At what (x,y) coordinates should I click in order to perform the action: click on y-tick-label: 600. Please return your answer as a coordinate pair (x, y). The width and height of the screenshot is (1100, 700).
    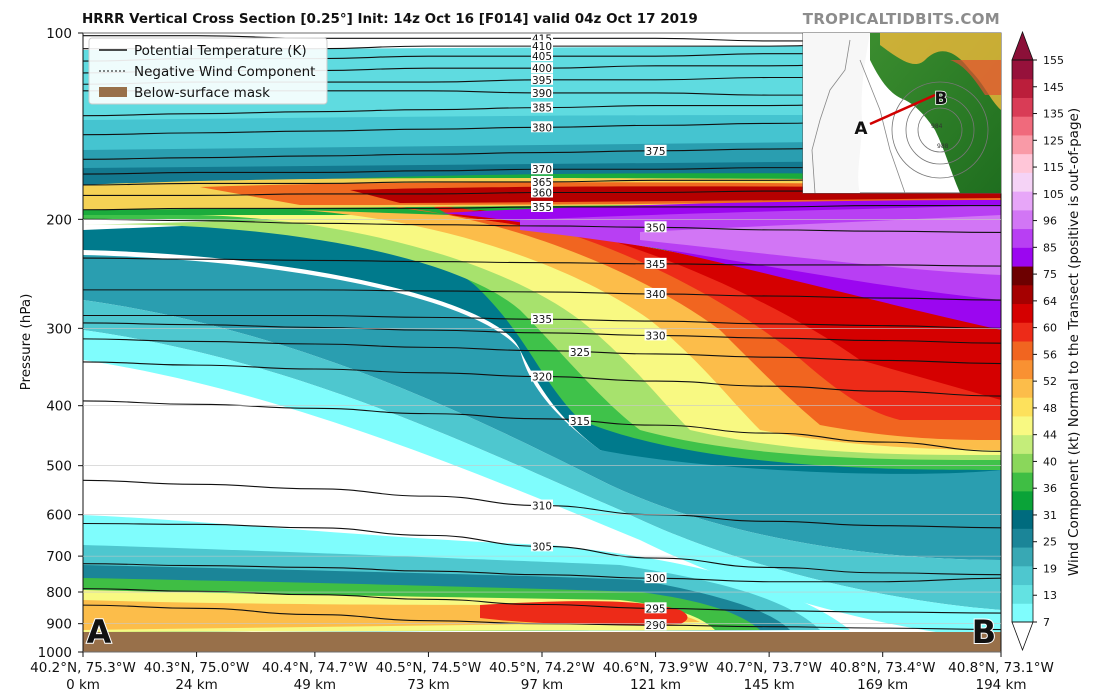
    Looking at the image, I should click on (59, 516).